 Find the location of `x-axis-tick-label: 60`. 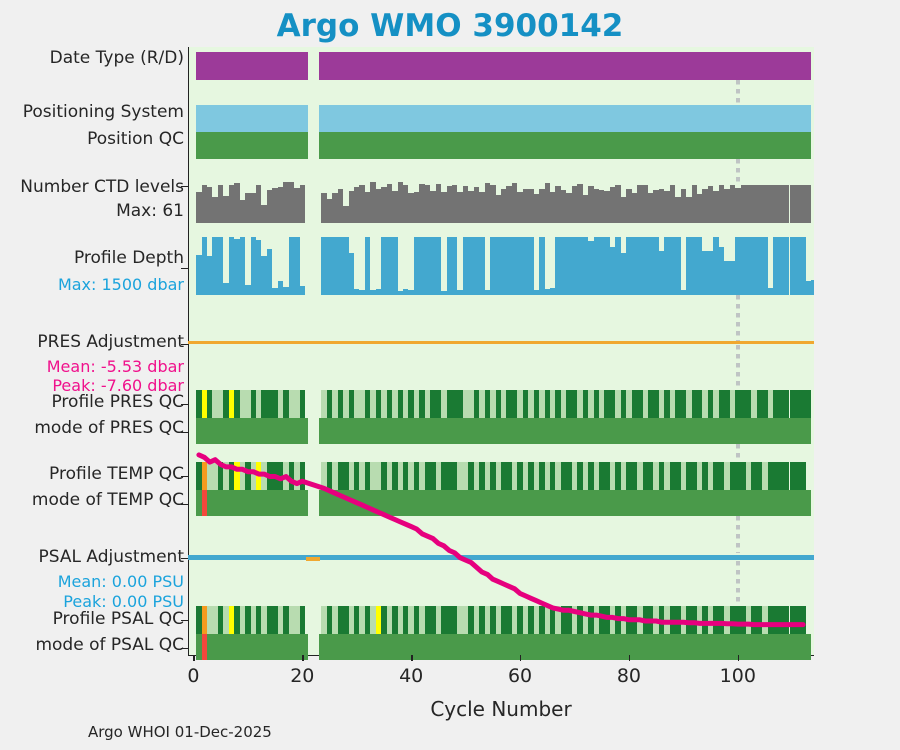

x-axis-tick-label: 60 is located at coordinates (520, 676).